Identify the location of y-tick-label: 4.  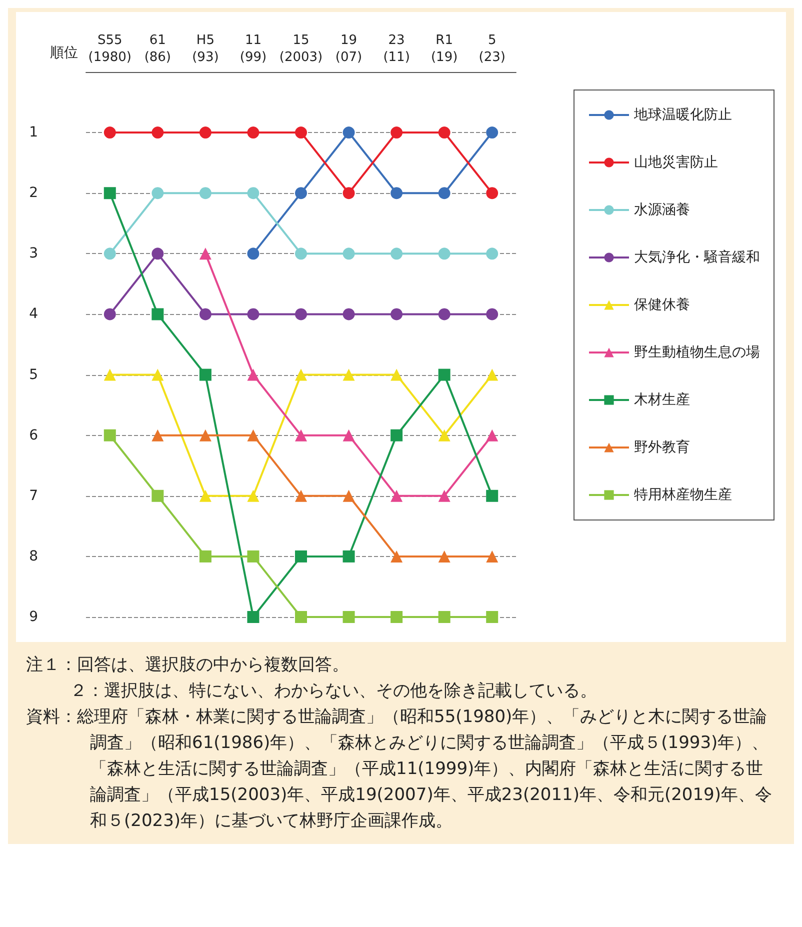
(33, 314).